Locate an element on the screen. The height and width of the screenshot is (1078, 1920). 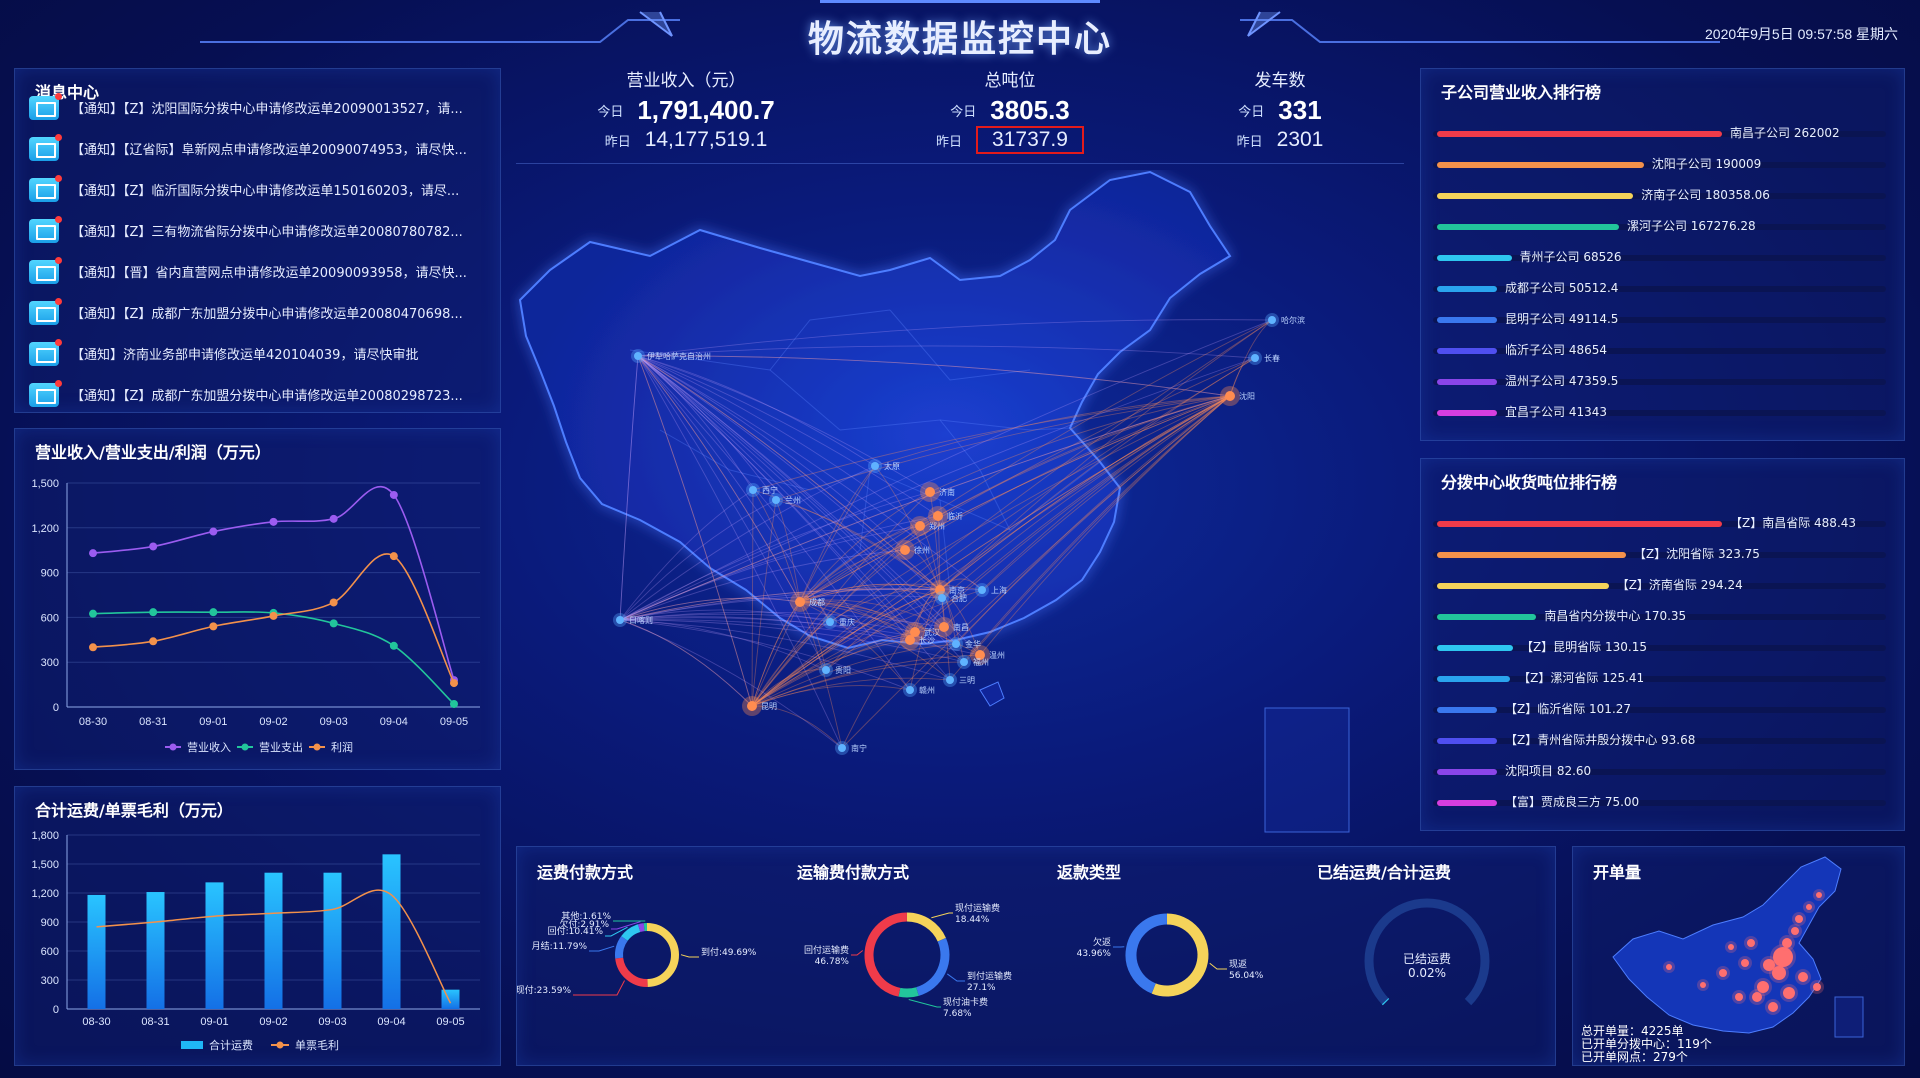
city-node: 哈尔滨 is located at coordinates (1285, 320).